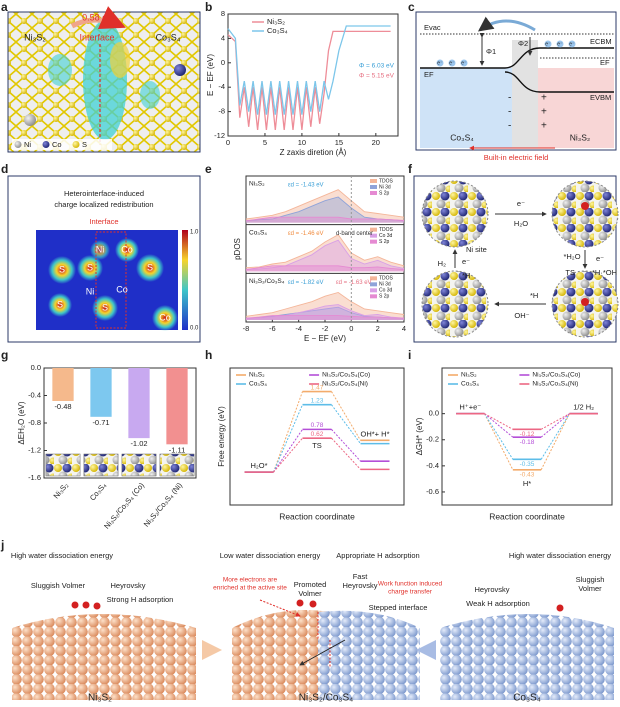  Describe the element at coordinates (506, 24) in the screenshot. I see `transfer-arrow` at that location.